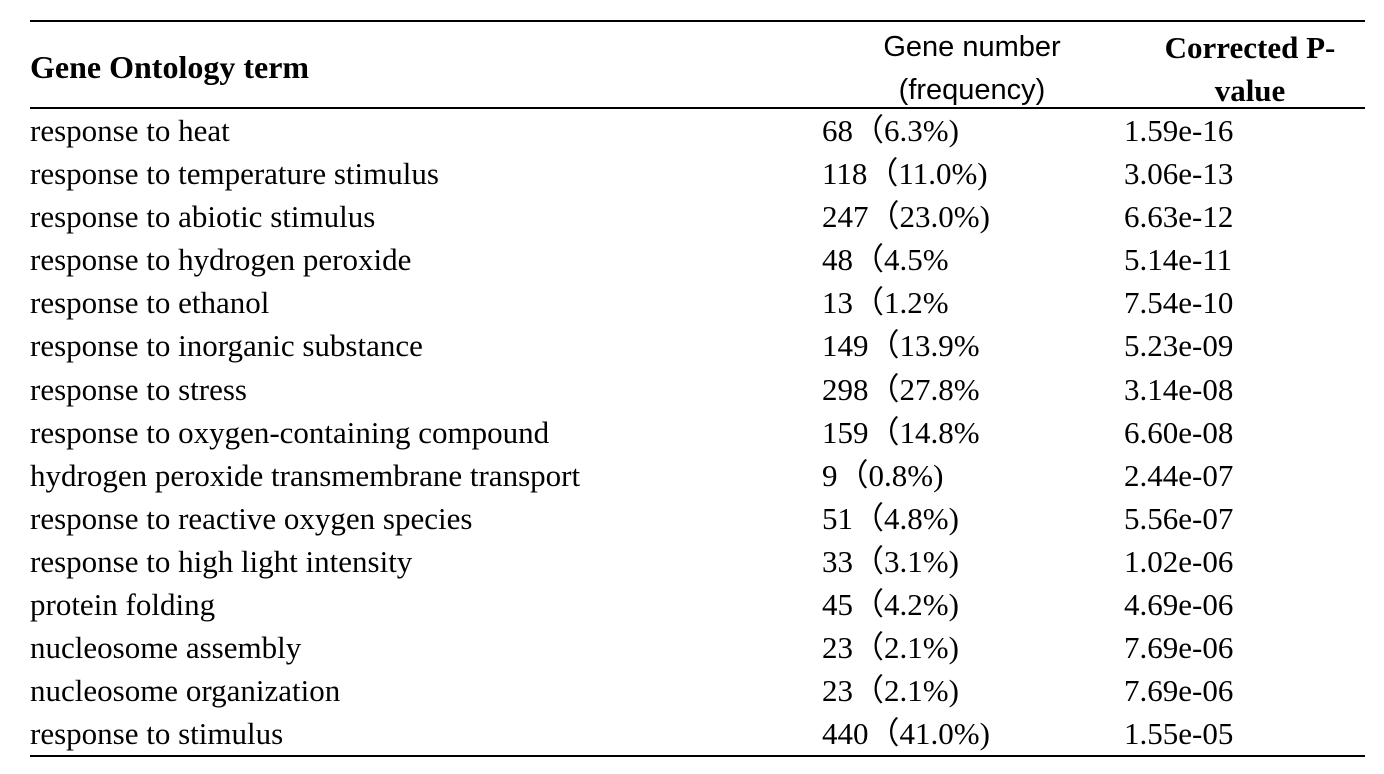  What do you see at coordinates (166, 648) in the screenshot?
I see `go-term-cell: nucleosome assembly` at bounding box center [166, 648].